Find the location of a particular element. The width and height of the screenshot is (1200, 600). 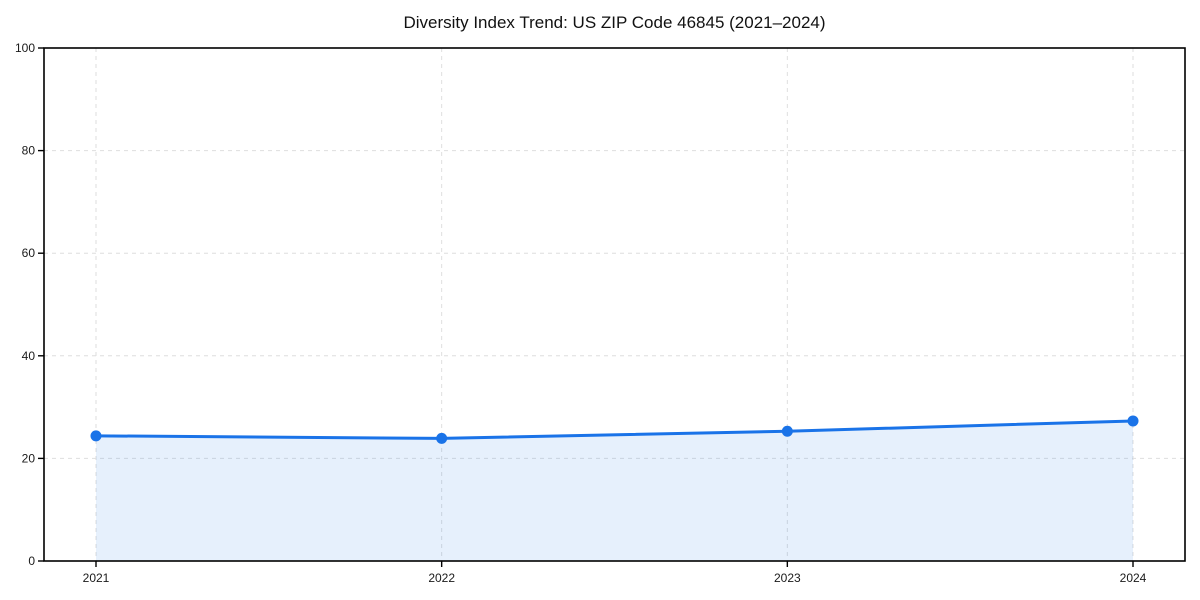

trend-line is located at coordinates (614, 429).